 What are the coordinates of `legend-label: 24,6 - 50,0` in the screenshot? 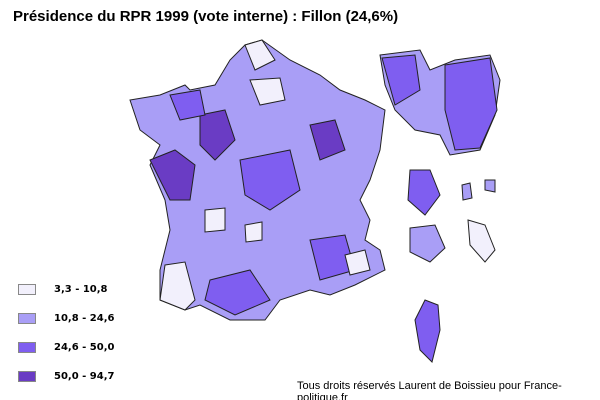 It's located at (84, 347).